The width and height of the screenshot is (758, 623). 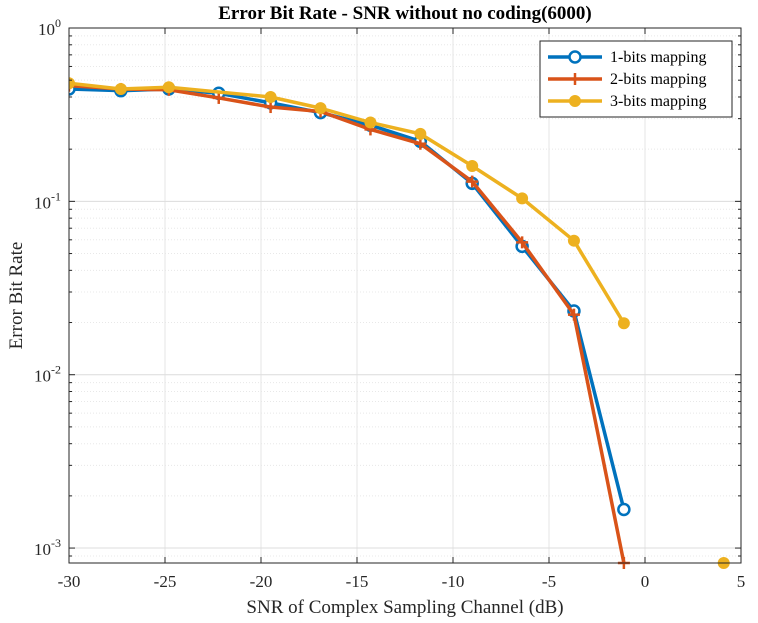 I want to click on x-tick-label: -25, so click(x=165, y=581).